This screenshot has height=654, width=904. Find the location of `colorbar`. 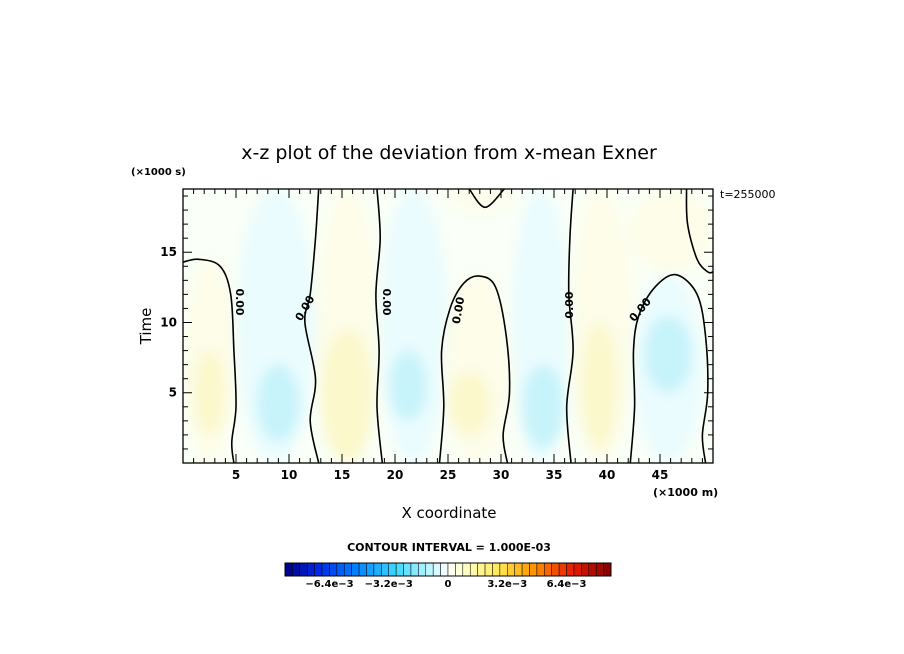

colorbar is located at coordinates (448, 569).